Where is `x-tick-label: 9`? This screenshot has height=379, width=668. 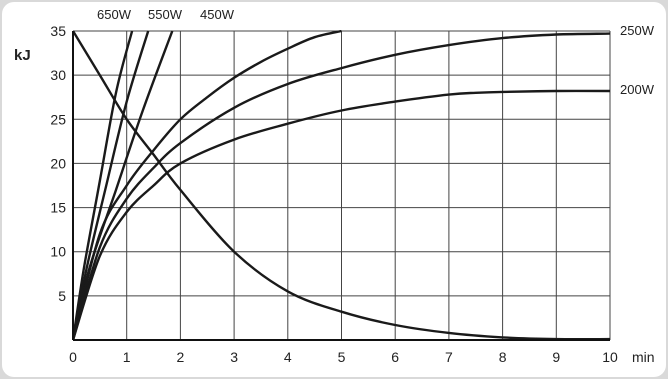 x-tick-label: 9 is located at coordinates (556, 357).